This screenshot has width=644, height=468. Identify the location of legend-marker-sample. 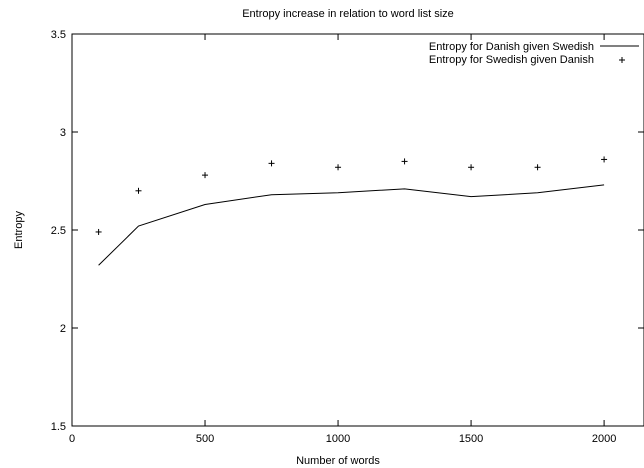
(622, 60).